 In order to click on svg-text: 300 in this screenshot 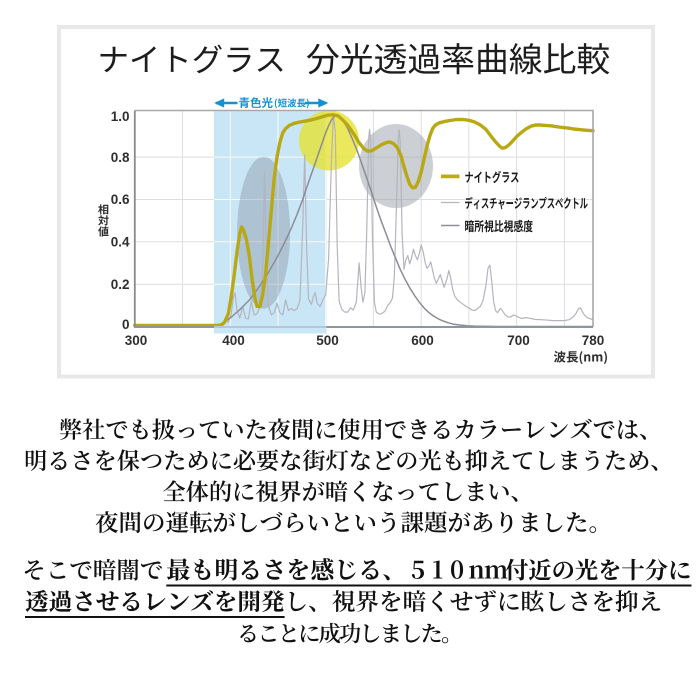, I will do `click(136, 340)`.